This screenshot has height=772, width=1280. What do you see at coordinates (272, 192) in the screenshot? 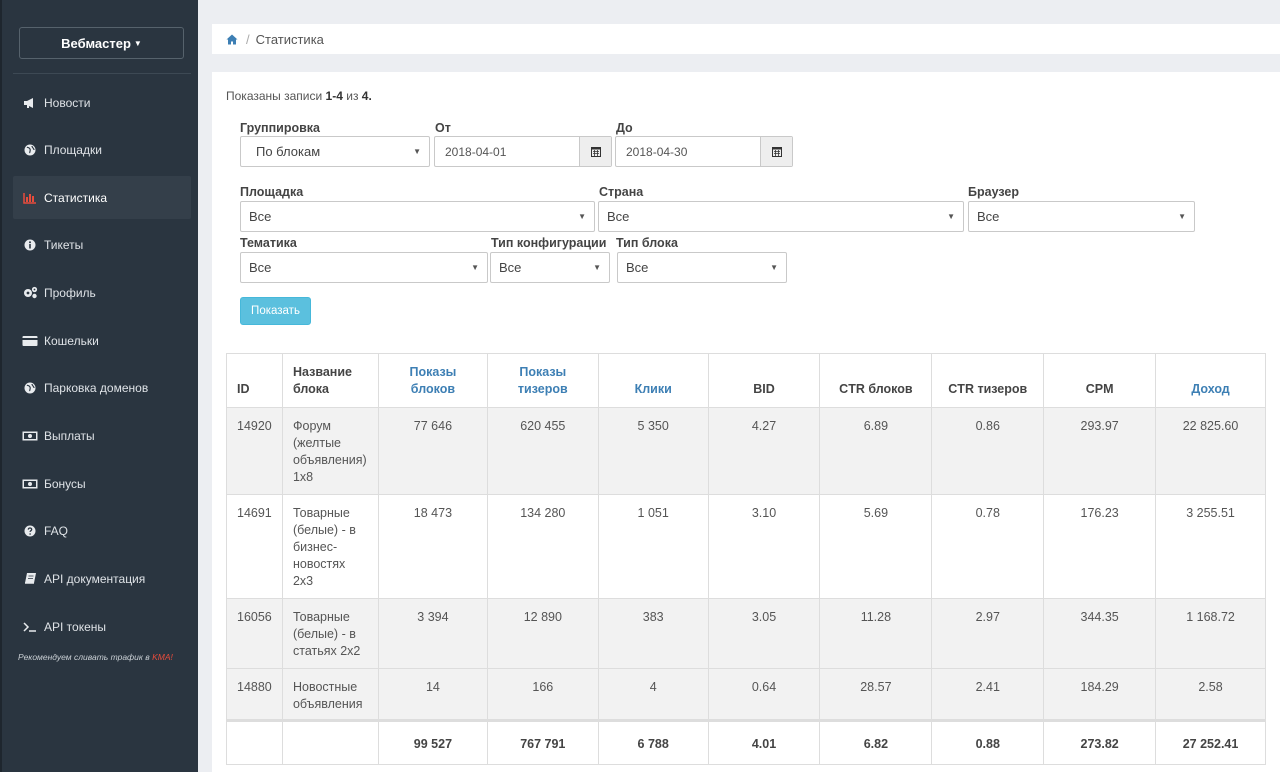
I see `site-label: Площадка` at bounding box center [272, 192].